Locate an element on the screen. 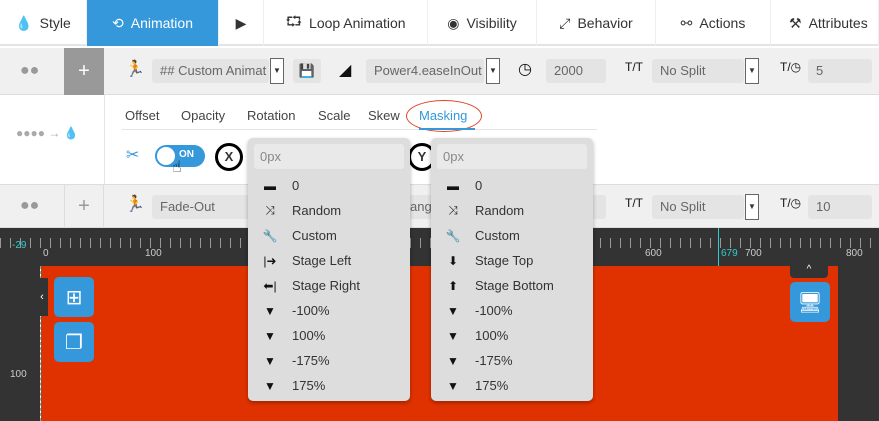 The height and width of the screenshot is (421, 879). expand-up-button: ^ is located at coordinates (809, 270).